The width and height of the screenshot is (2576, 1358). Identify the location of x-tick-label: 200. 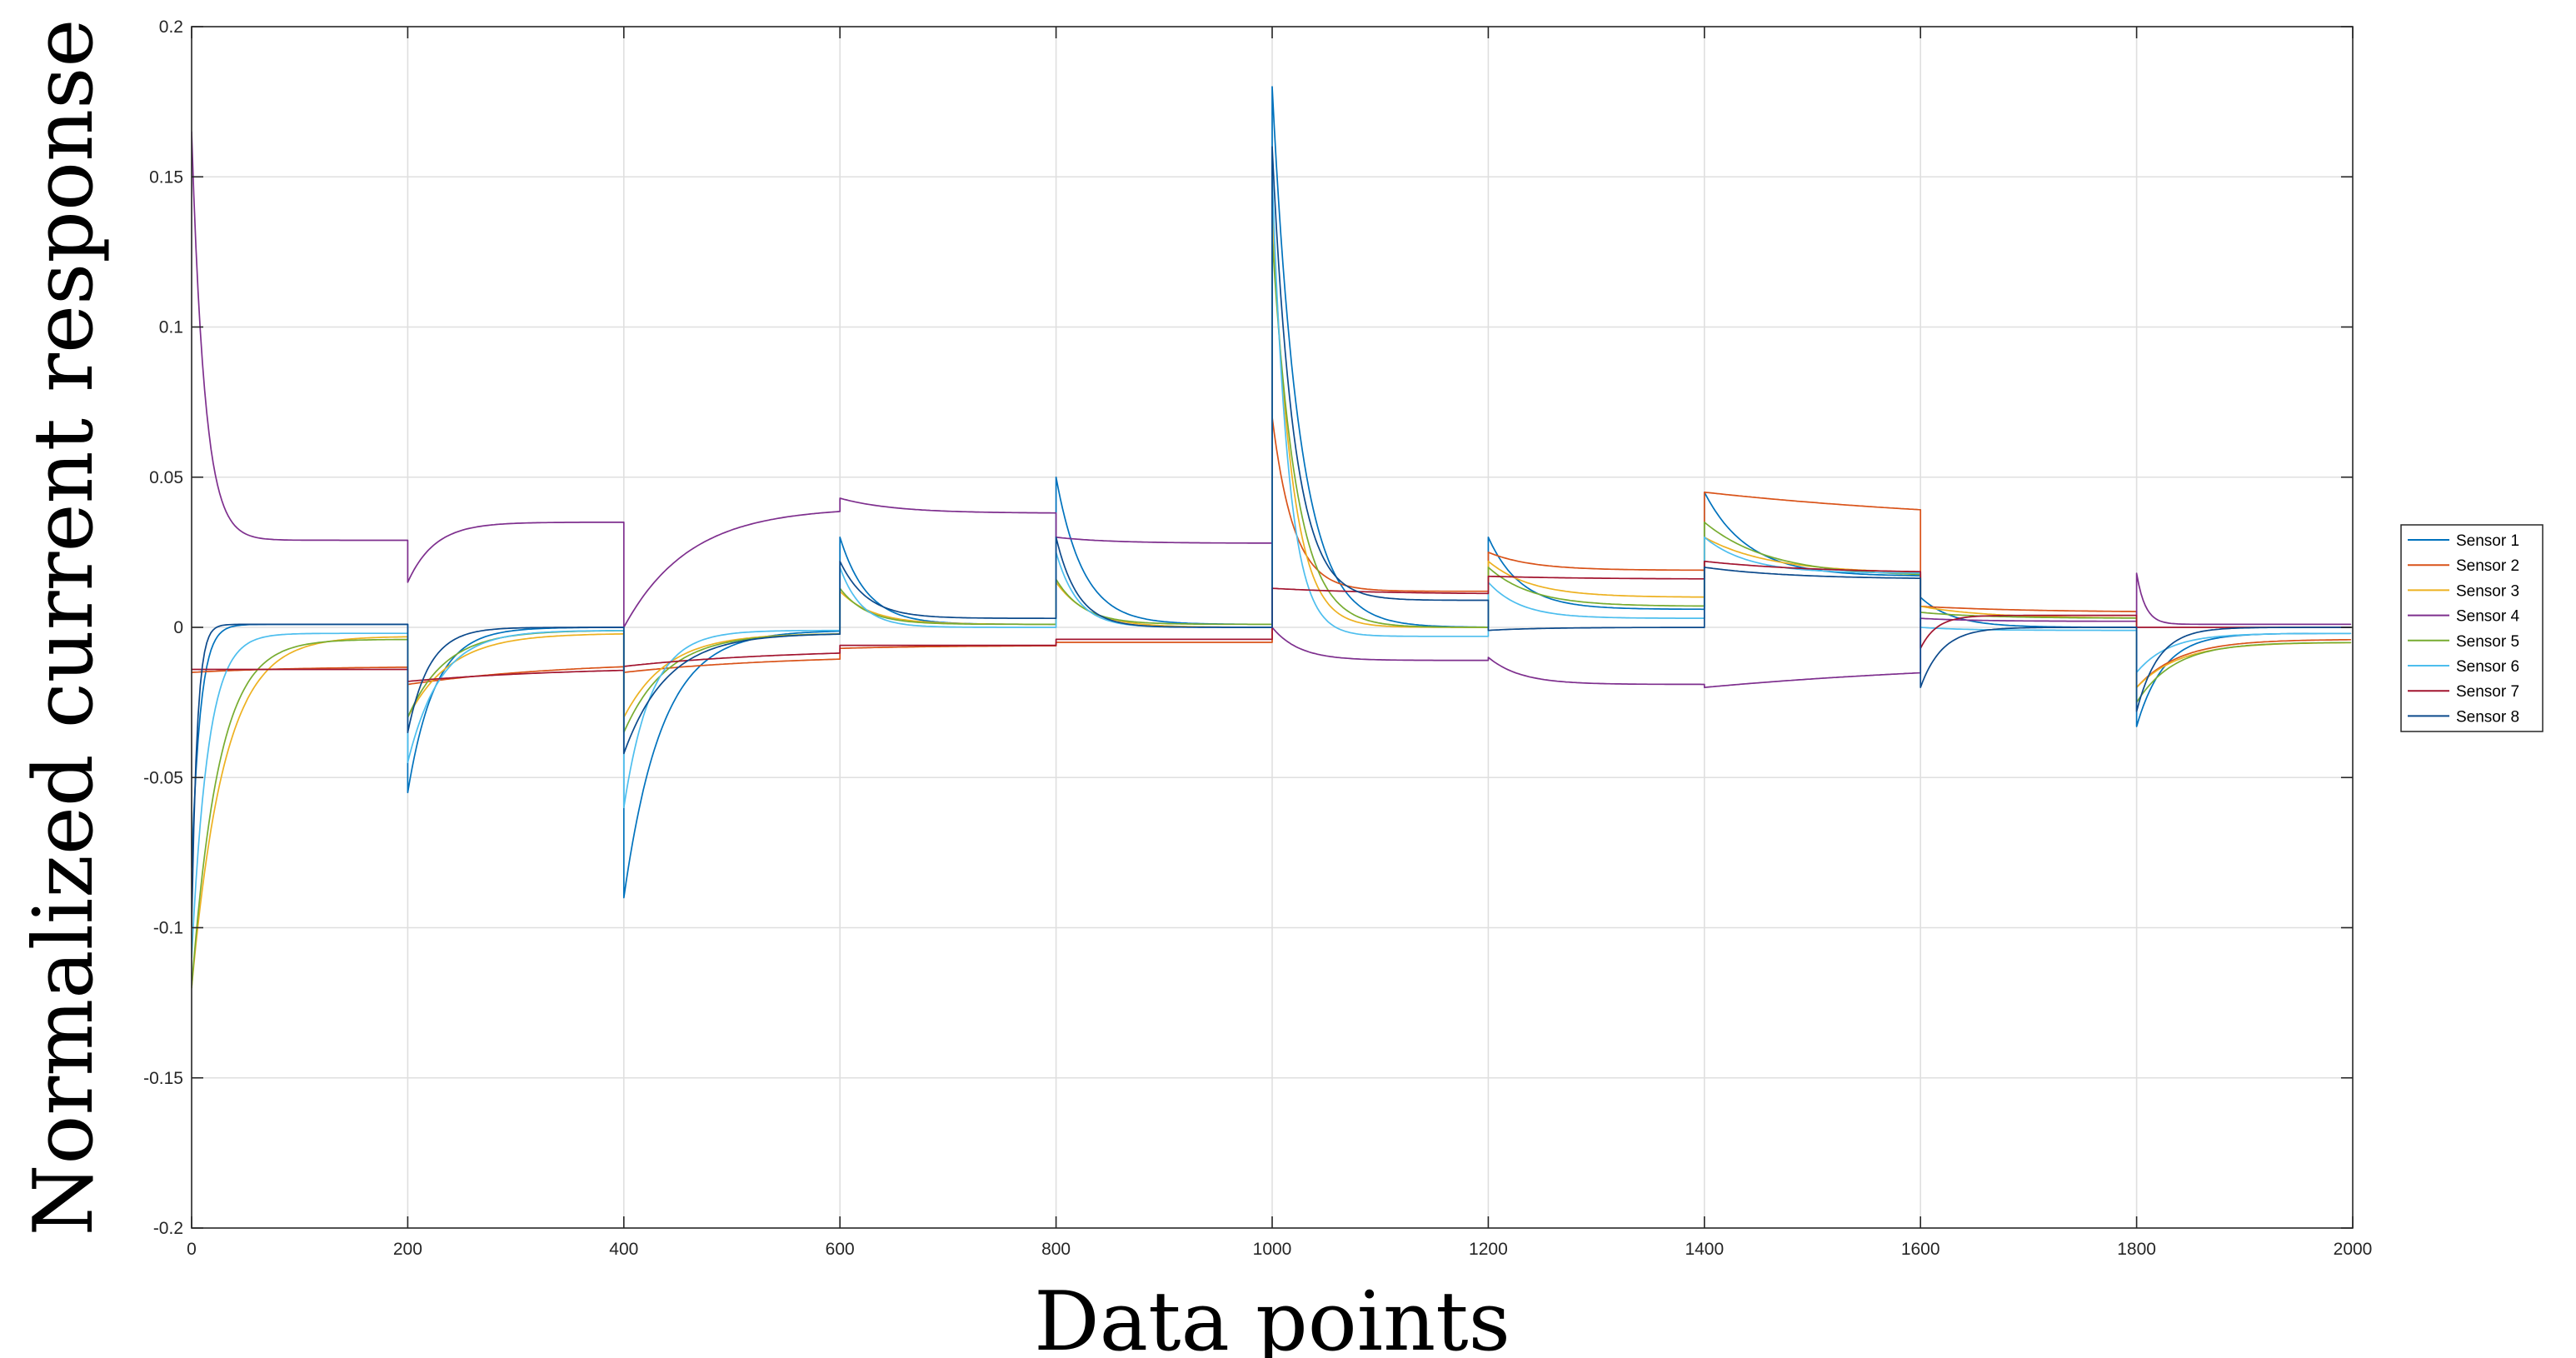
(407, 1249).